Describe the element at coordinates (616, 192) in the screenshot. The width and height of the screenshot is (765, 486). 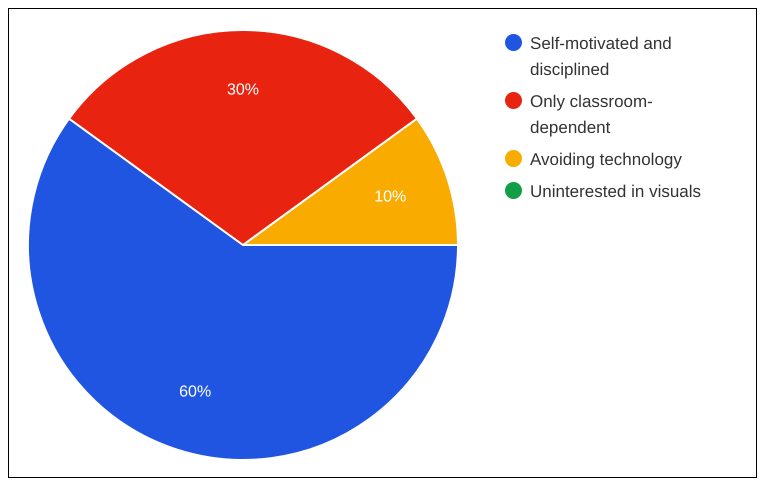
I see `legend-label: Uninterested in visuals` at that location.